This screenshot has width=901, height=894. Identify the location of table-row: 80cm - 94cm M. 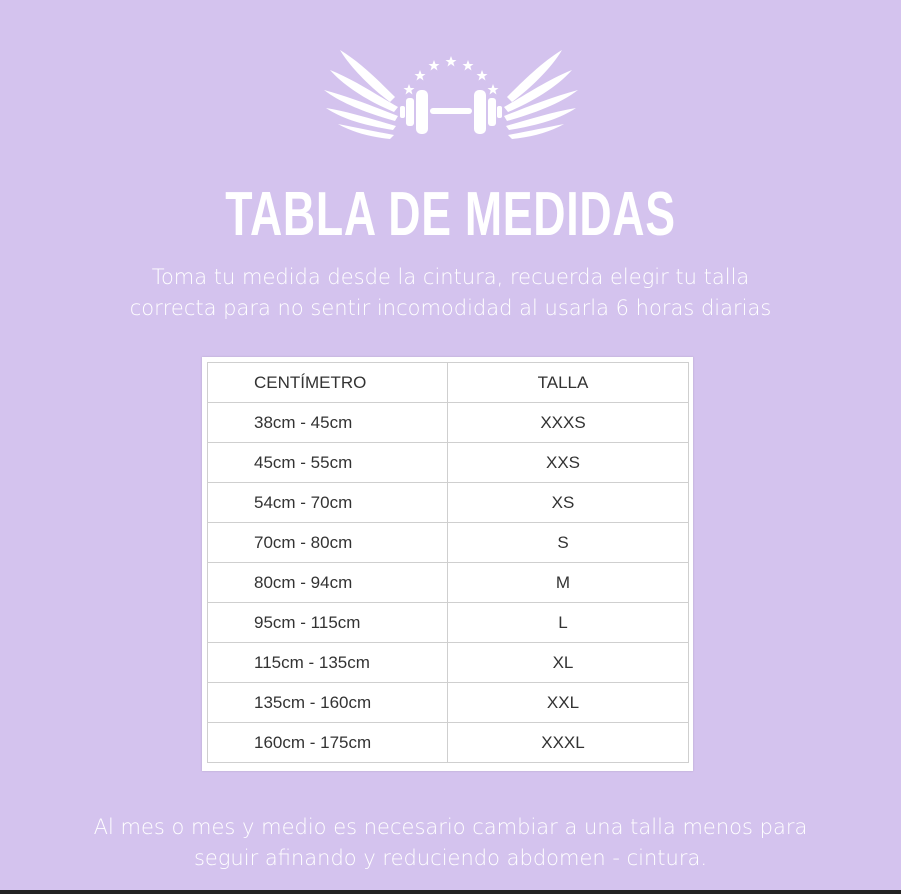
(448, 582).